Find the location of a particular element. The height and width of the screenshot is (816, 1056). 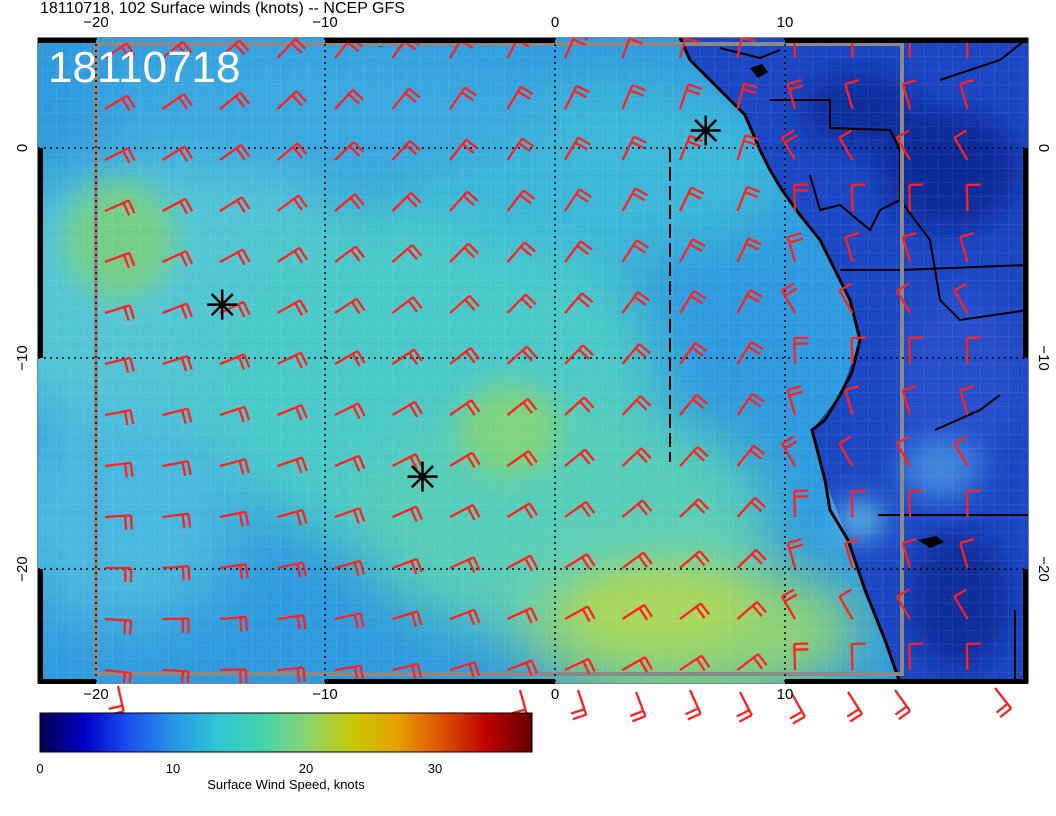

colorbar: 0 10 20 30 Surface Wind Speed, knots is located at coordinates (284, 752).